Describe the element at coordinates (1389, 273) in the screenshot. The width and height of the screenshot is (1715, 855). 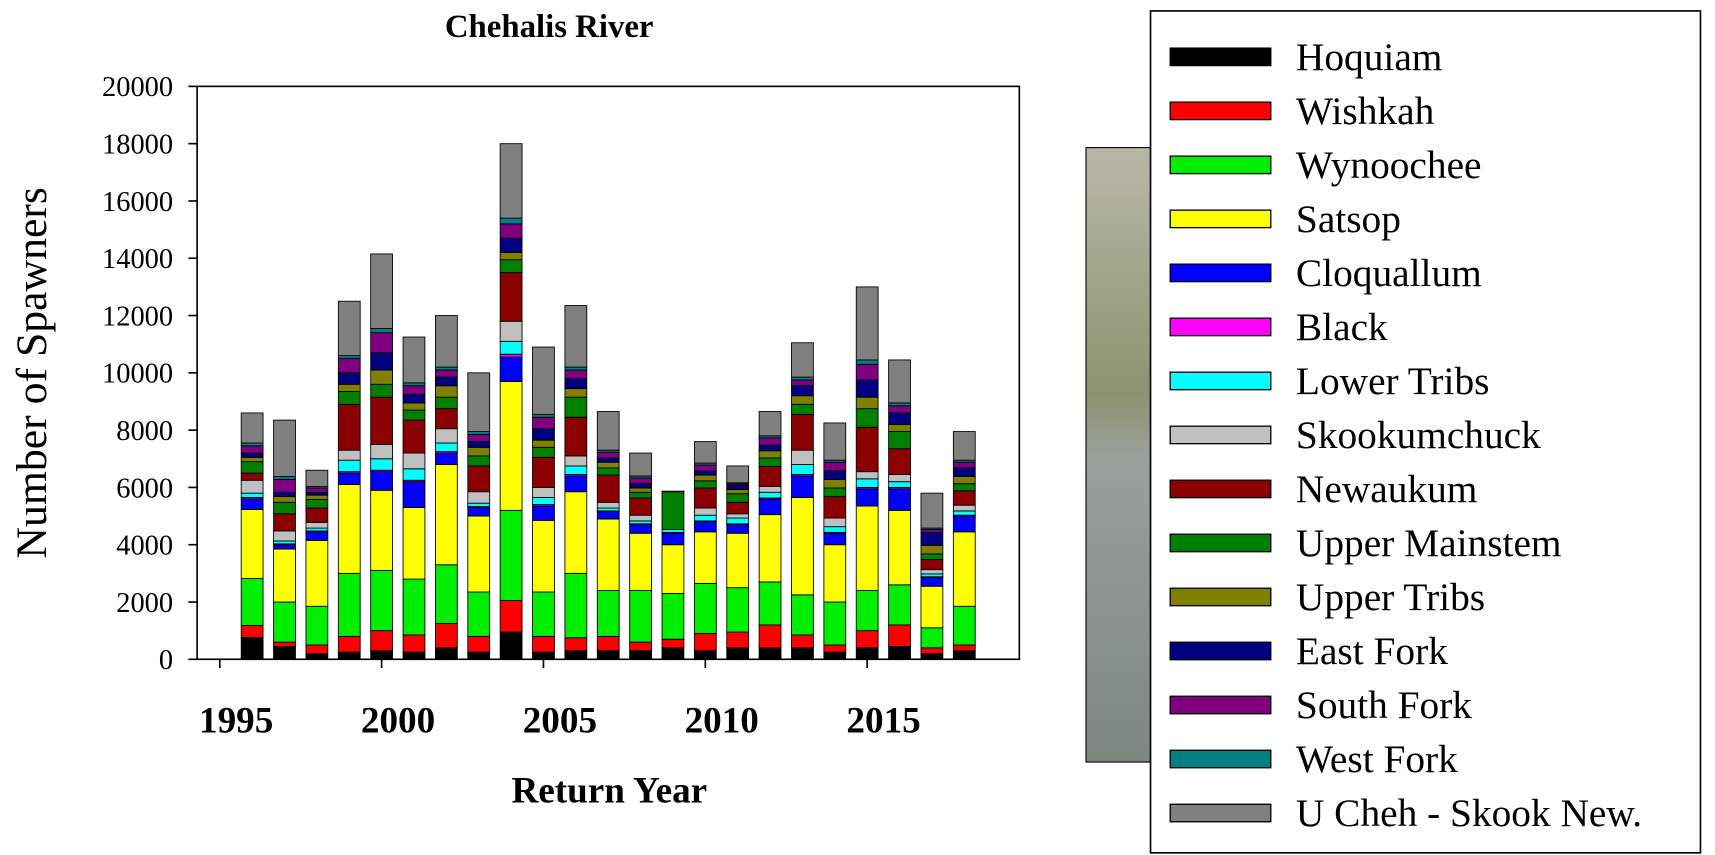
I see `legend-label: Cloquallum` at that location.